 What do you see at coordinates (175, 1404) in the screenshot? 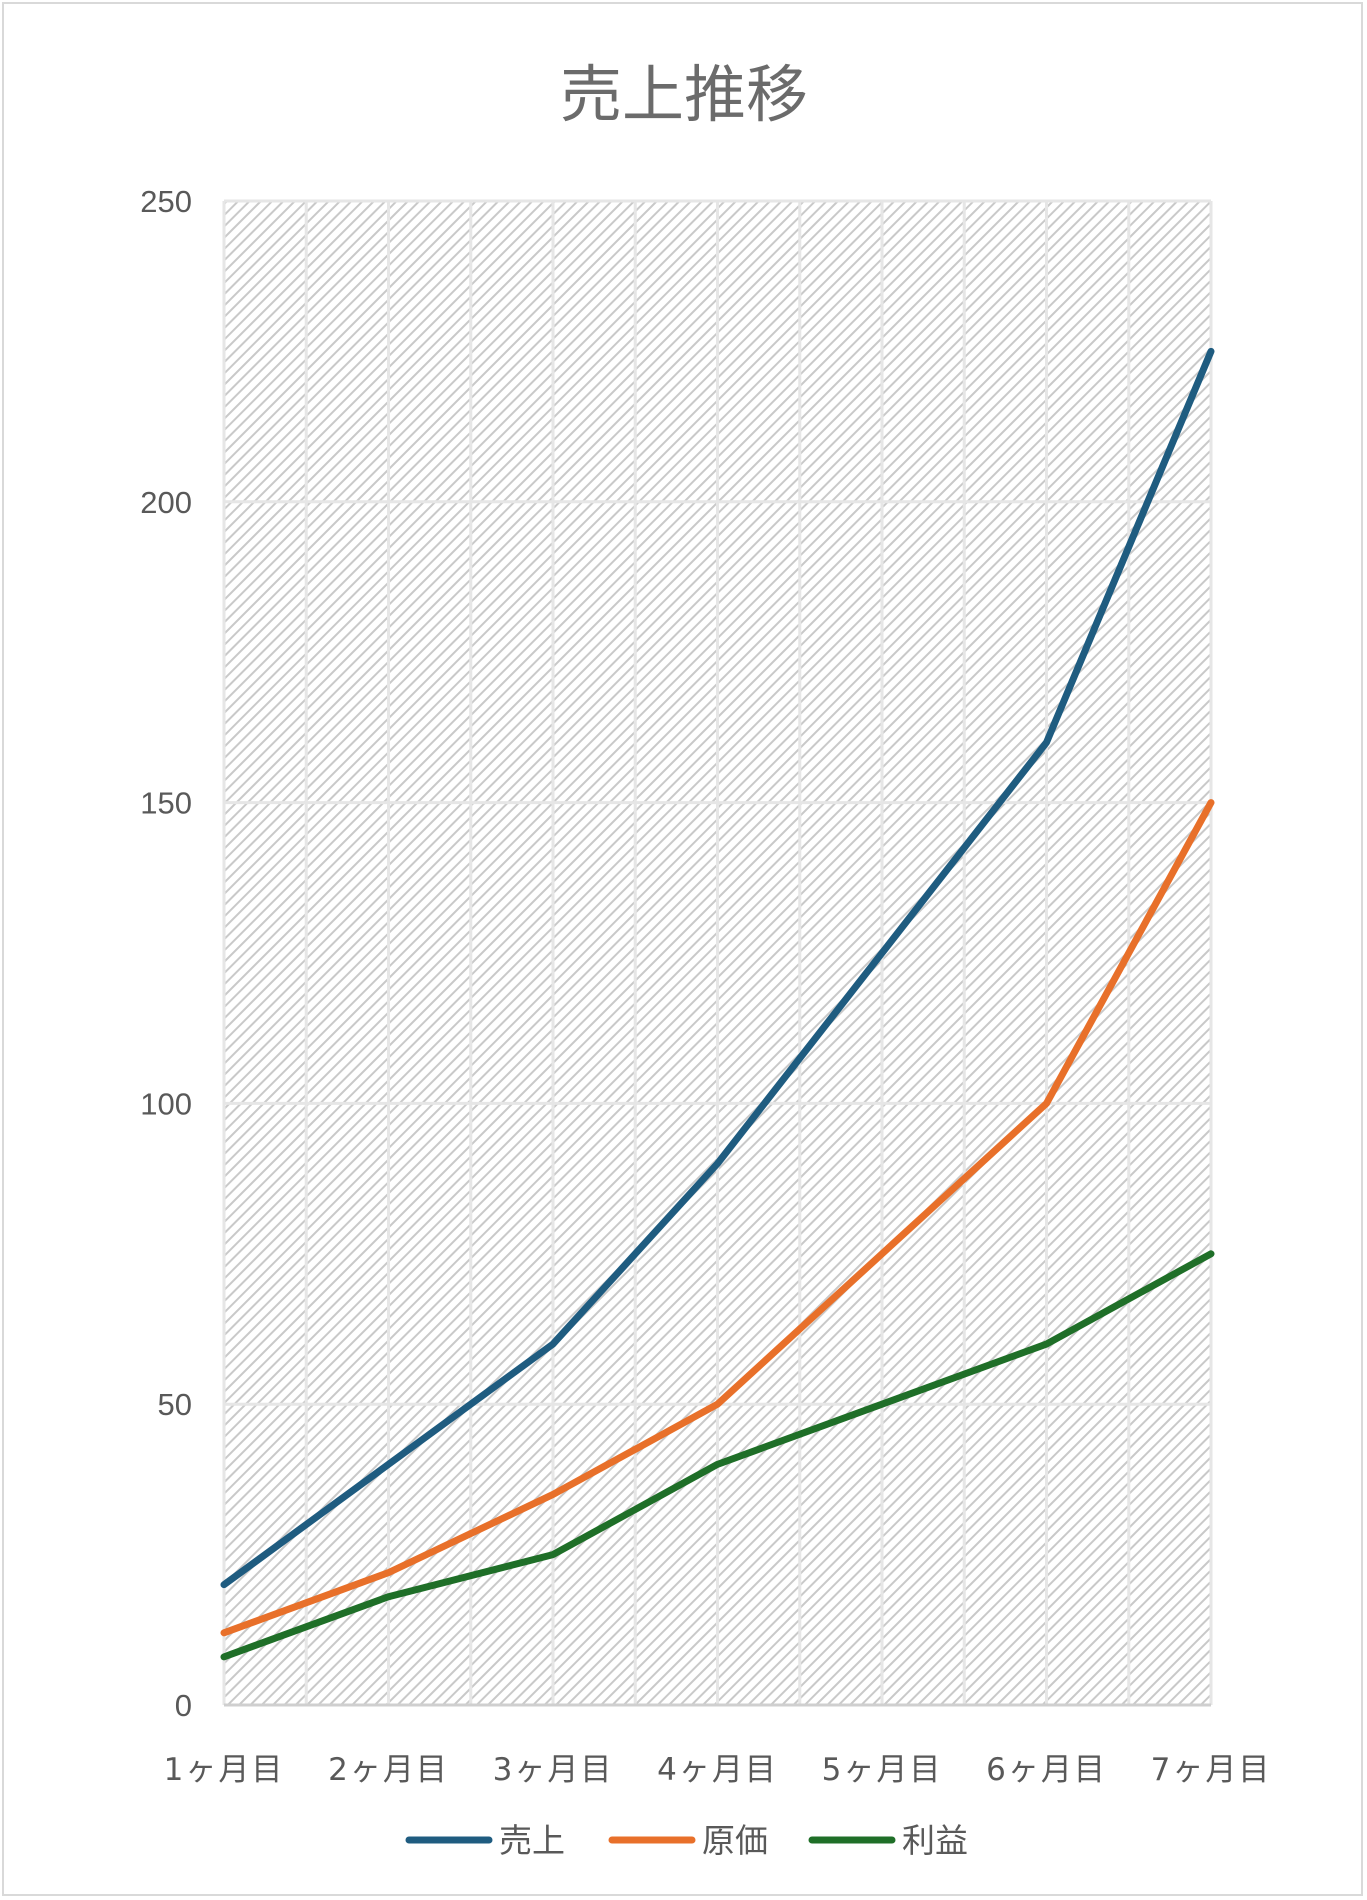
I see `y-tick-label: 50` at bounding box center [175, 1404].